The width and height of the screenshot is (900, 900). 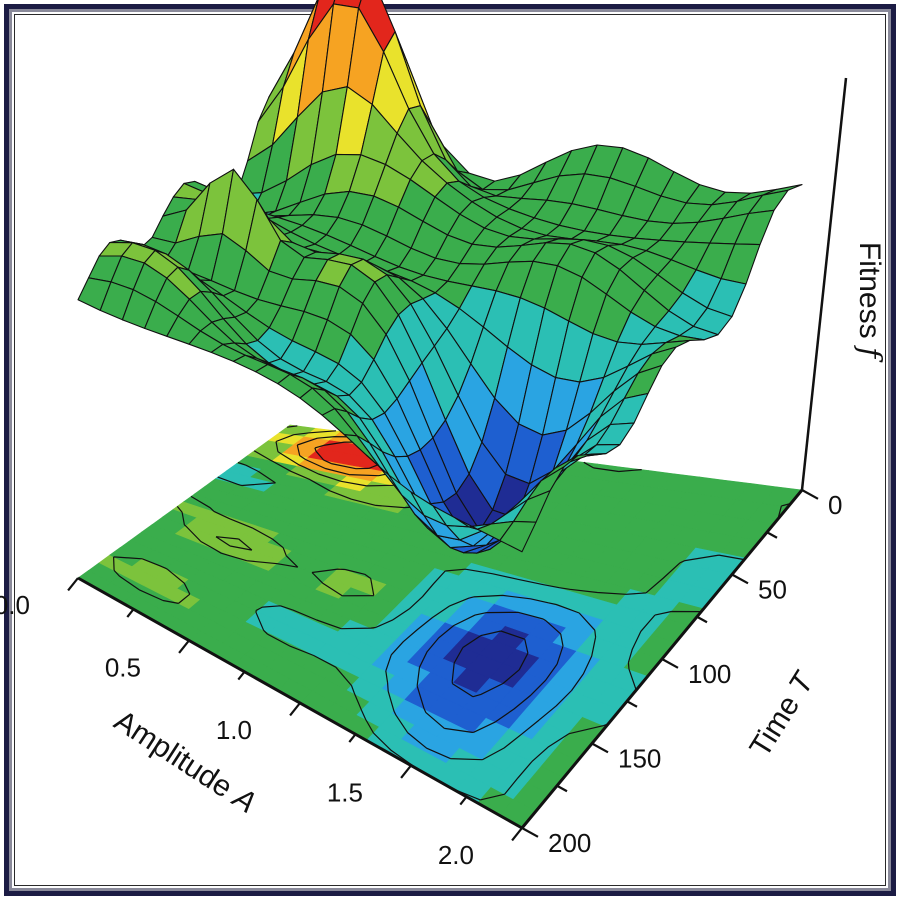 I want to click on amplitude-tick-label: 2.0, so click(x=456, y=855).